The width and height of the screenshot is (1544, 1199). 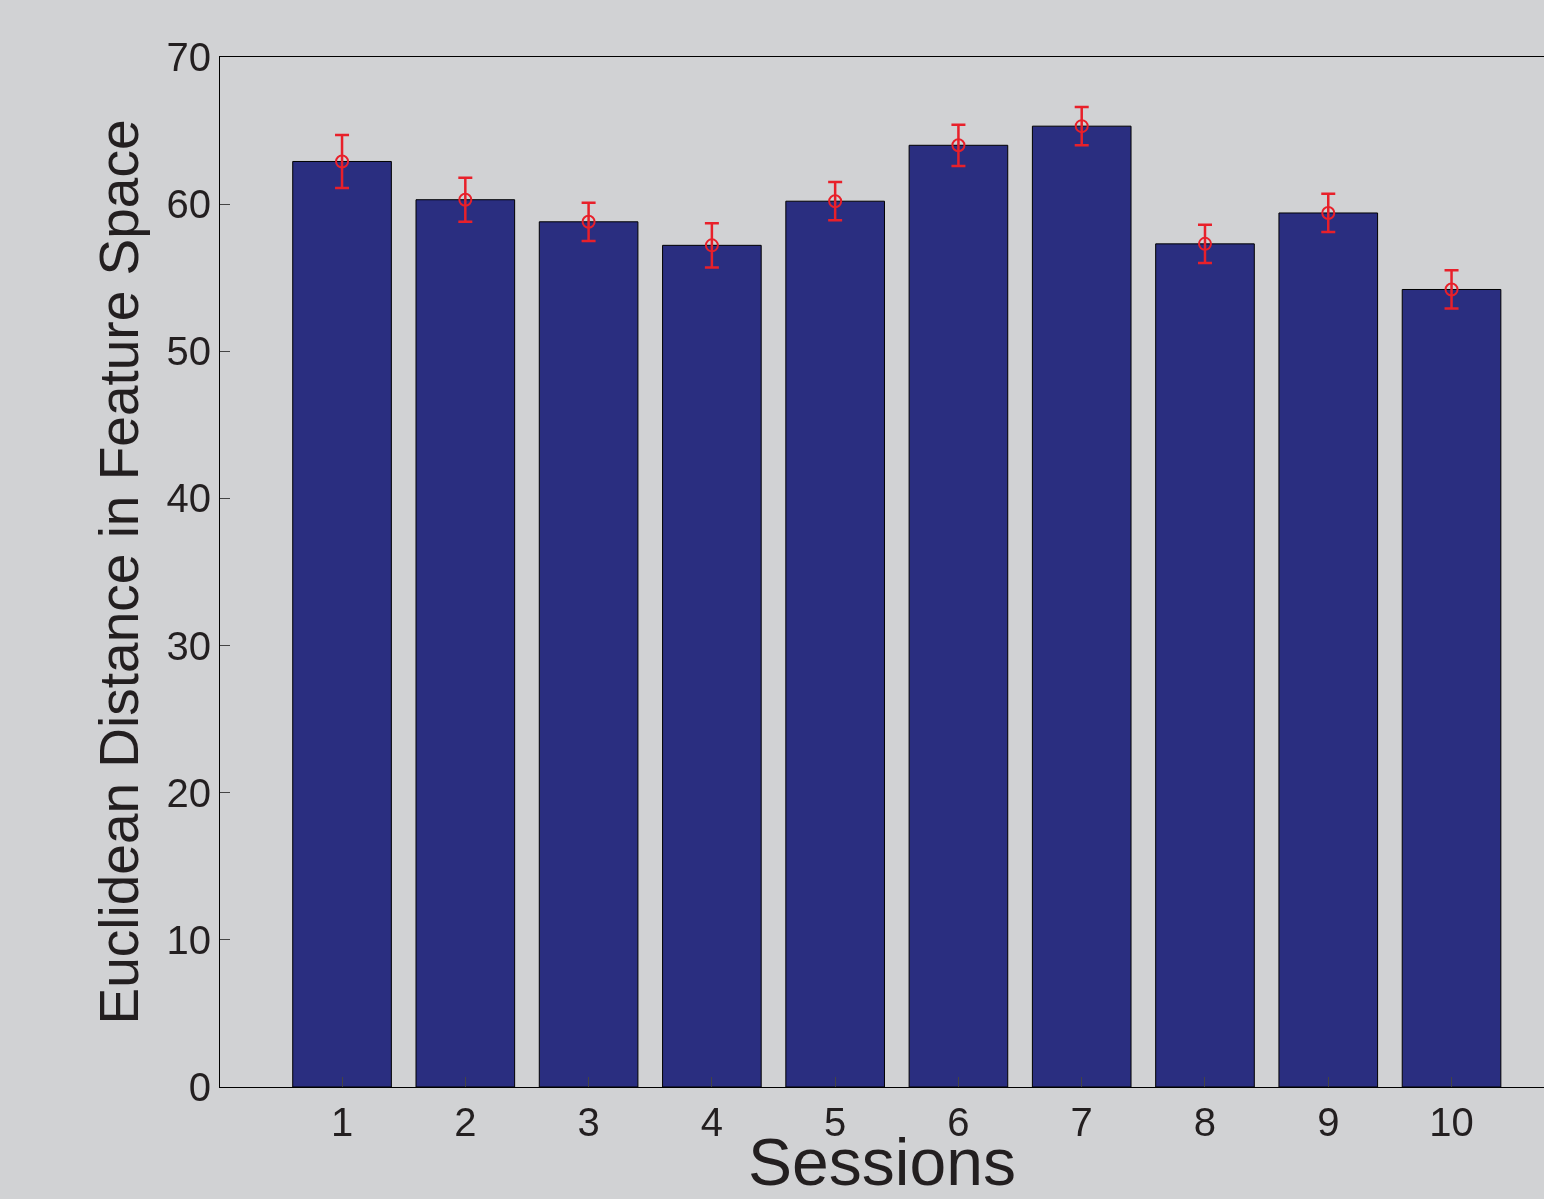 I want to click on x-tick-label: 9, so click(x=1328, y=1122).